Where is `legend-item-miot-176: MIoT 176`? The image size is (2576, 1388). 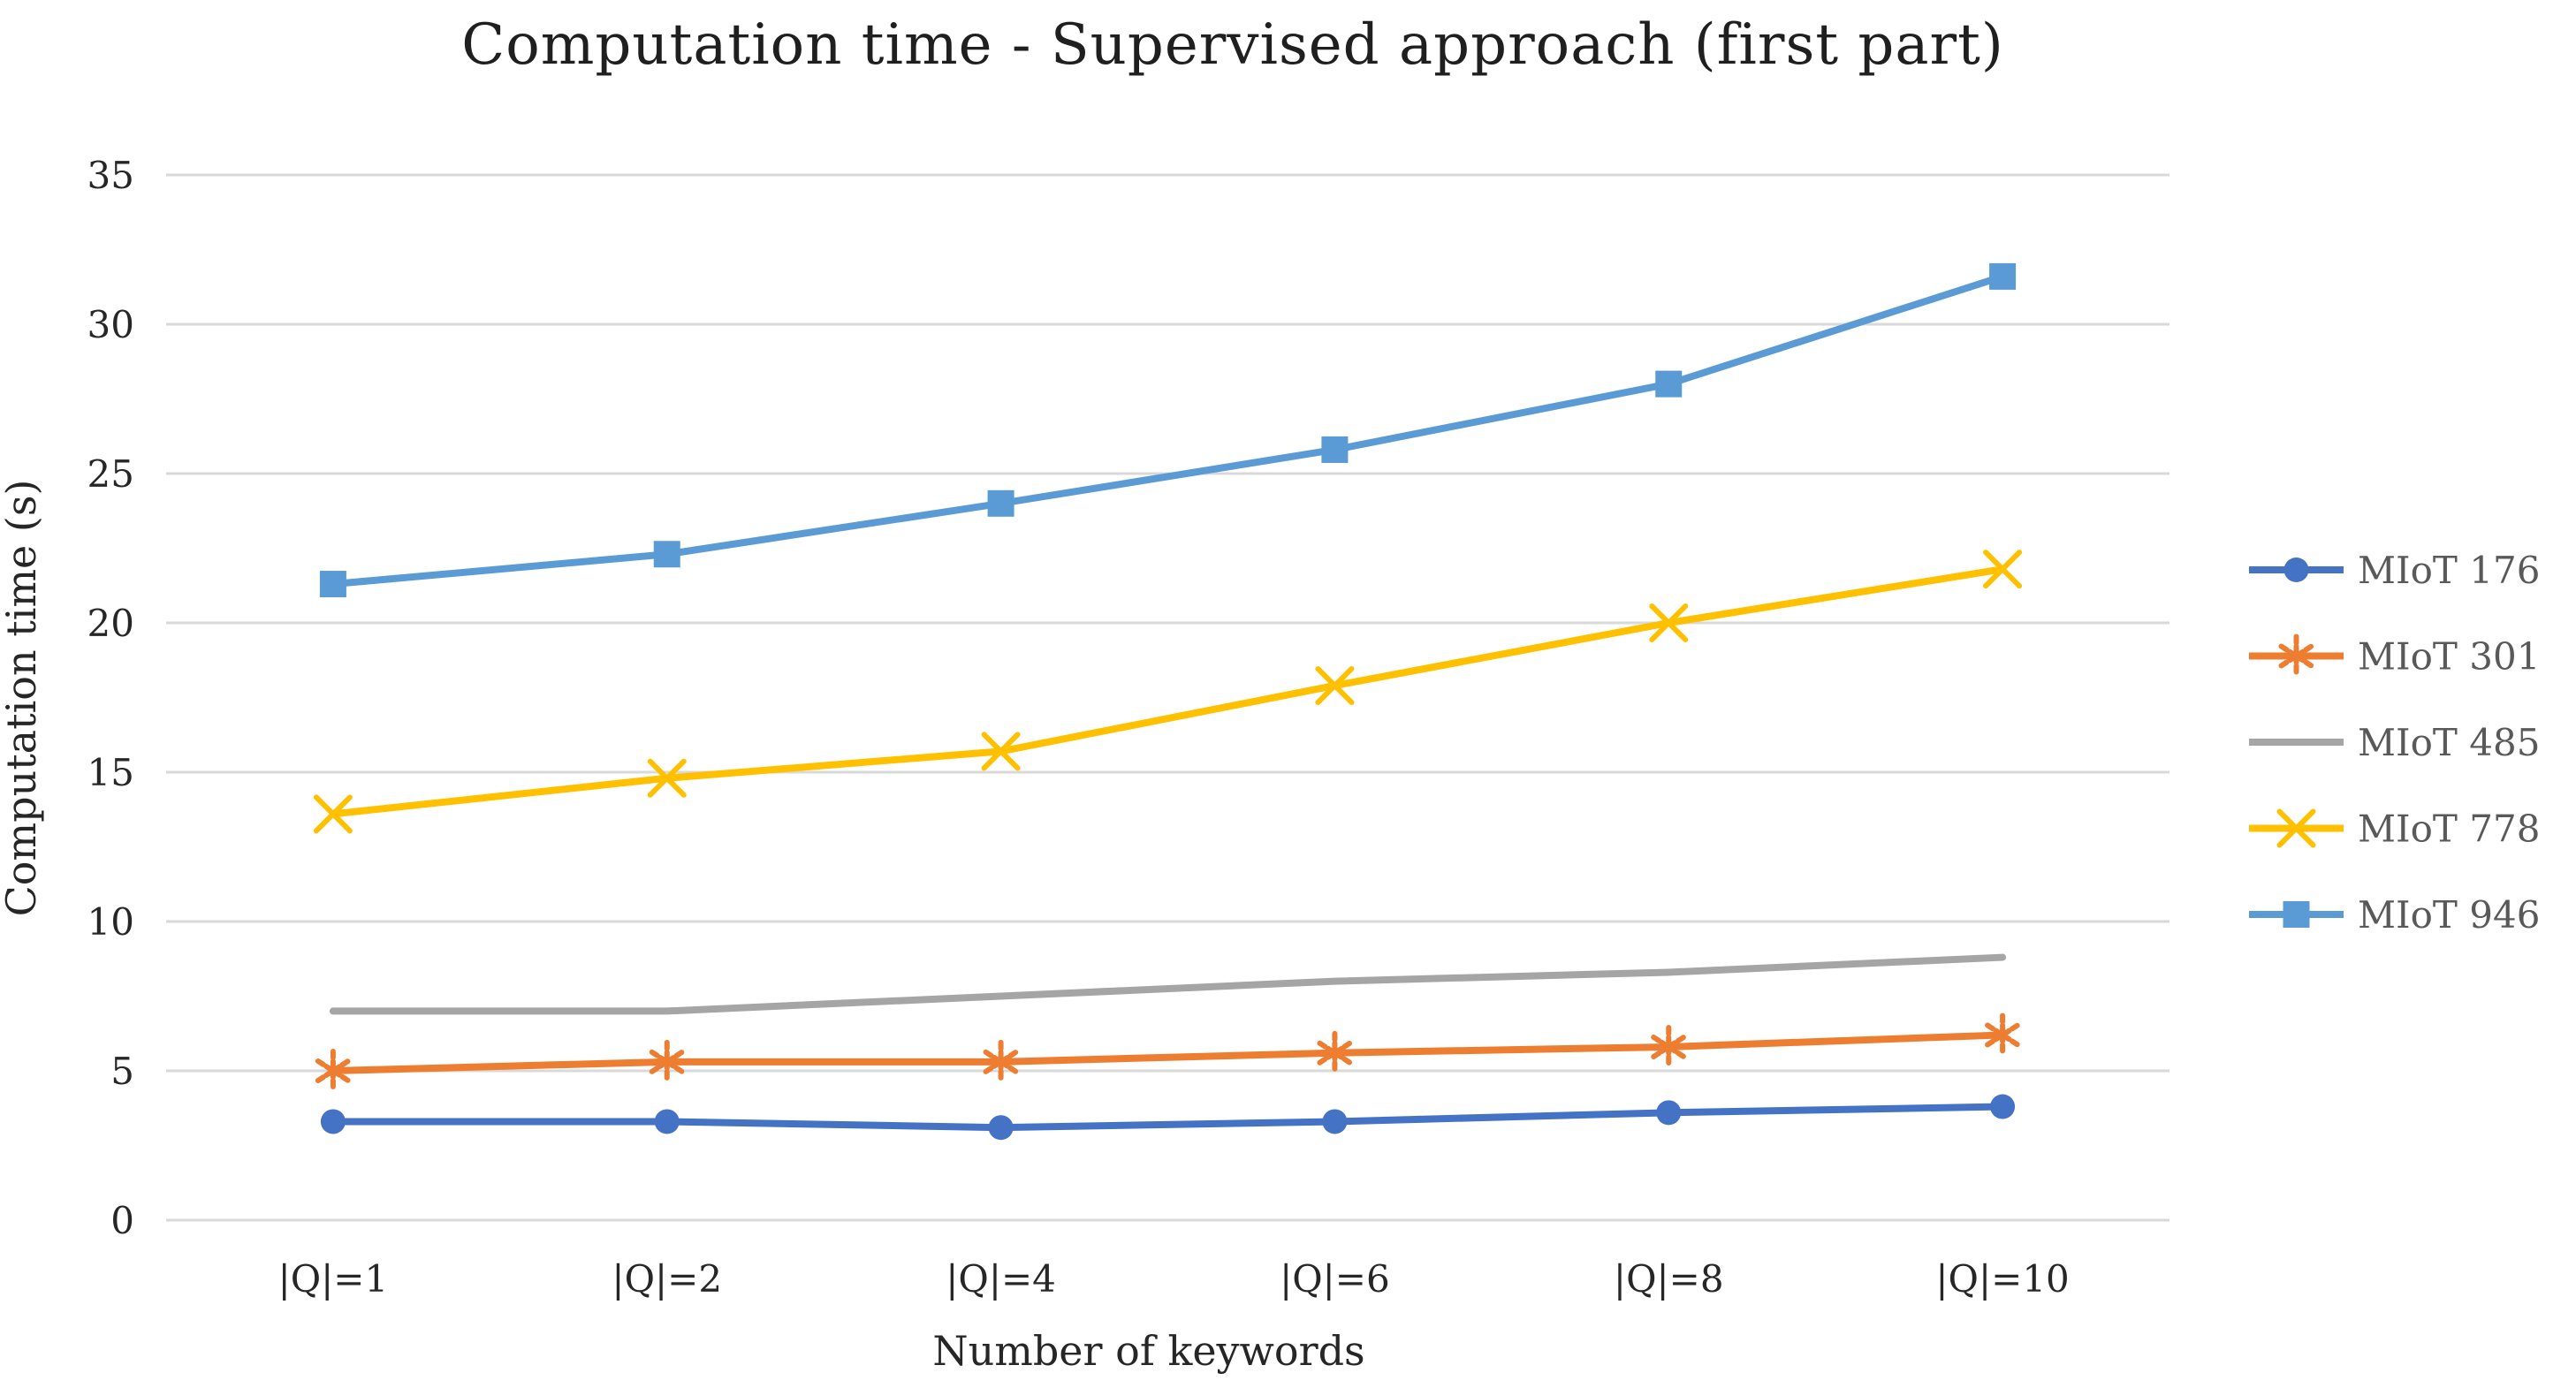 legend-item-miot-176: MIoT 176 is located at coordinates (2394, 570).